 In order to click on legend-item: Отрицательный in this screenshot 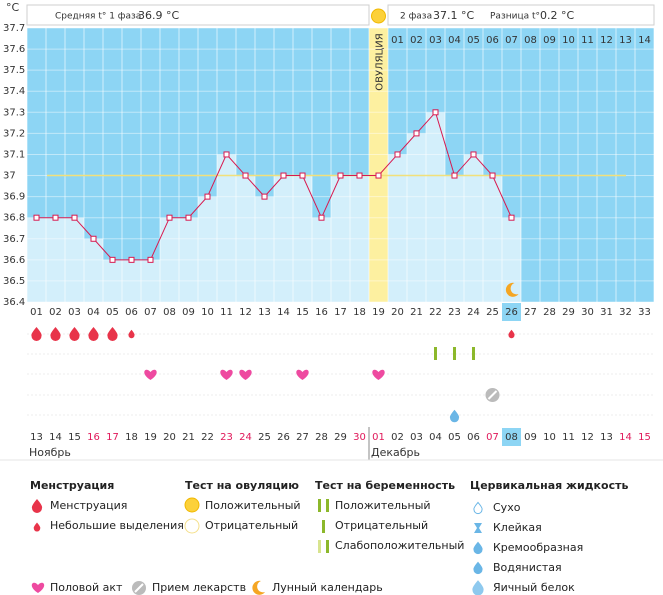, I will do `click(251, 525)`.